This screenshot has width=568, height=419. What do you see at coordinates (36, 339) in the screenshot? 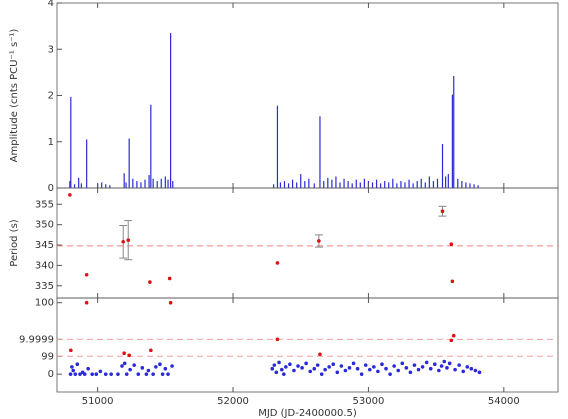
I see `y-tick-label: 9.9999` at bounding box center [36, 339].